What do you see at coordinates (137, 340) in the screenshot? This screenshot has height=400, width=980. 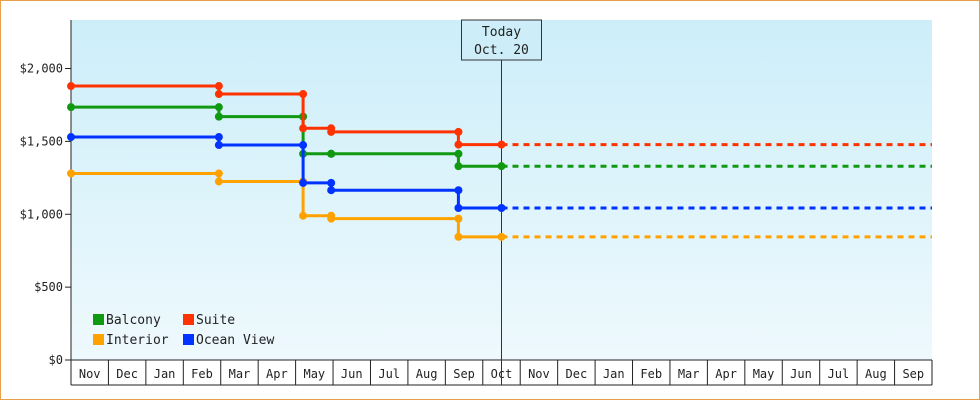 I see `legend-label: Interior` at bounding box center [137, 340].